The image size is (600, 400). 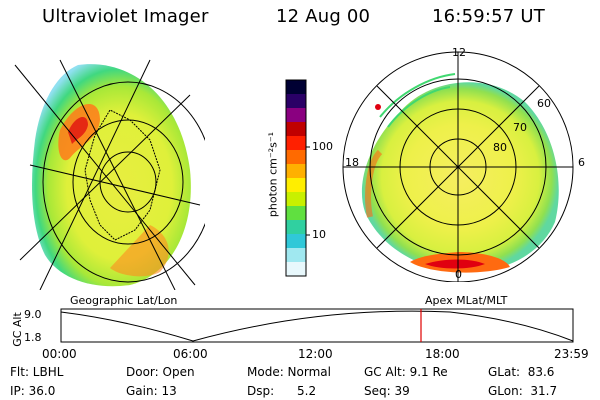 What do you see at coordinates (322, 146) in the screenshot?
I see `color-scale-label-100: 100` at bounding box center [322, 146].